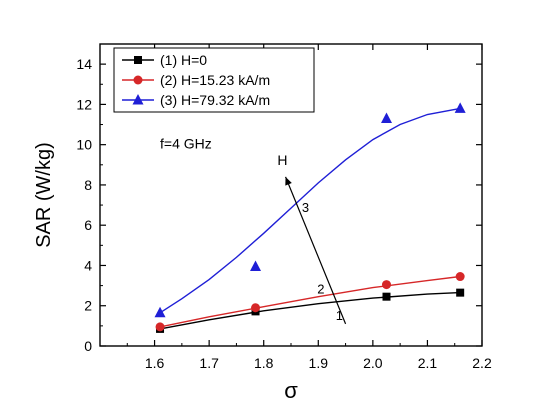 The height and width of the screenshot is (417, 550). I want to click on x-tick-label: 2.1, so click(428, 363).